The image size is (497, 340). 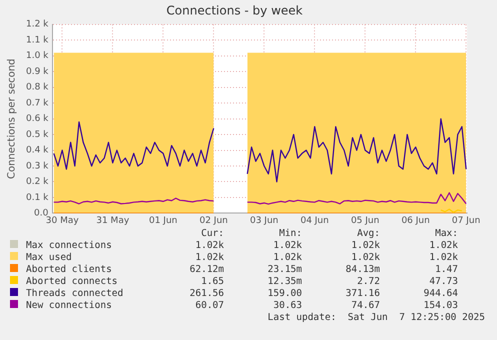 What do you see at coordinates (446, 270) in the screenshot?
I see `text: 1.47` at bounding box center [446, 270].